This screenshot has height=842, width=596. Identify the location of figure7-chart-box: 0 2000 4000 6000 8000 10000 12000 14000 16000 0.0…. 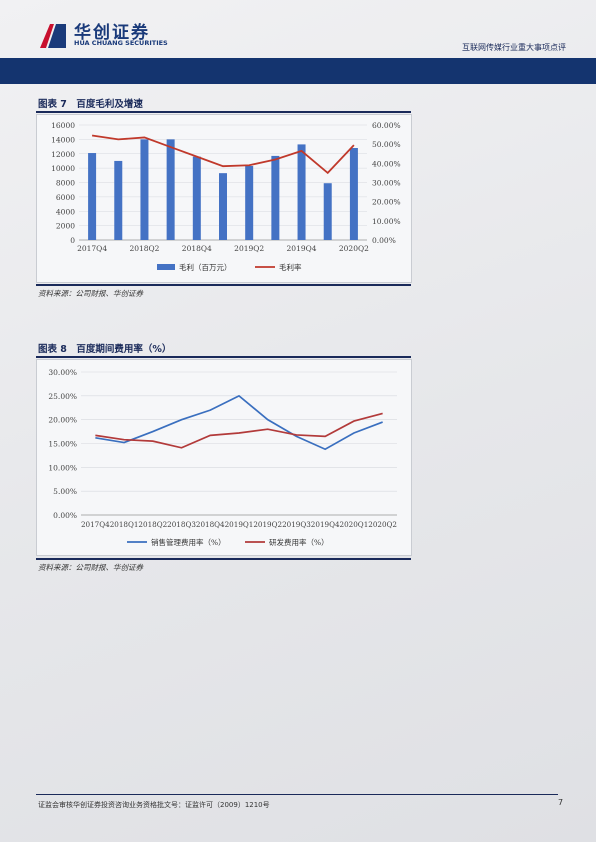
(224, 198).